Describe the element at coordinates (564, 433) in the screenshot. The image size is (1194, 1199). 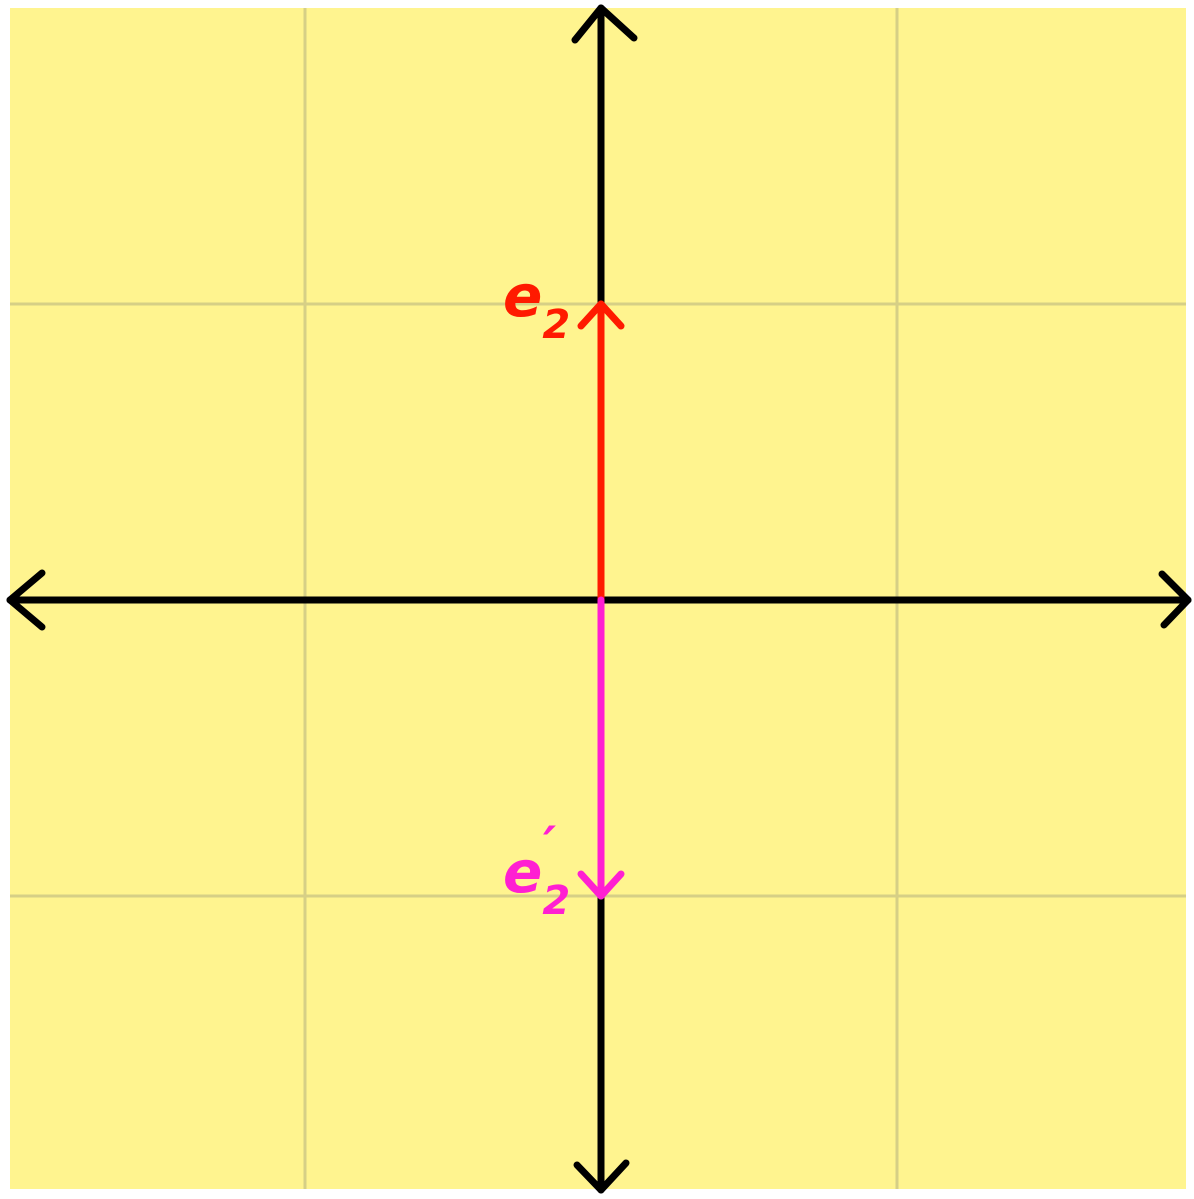
I see `vector-e2: e2` at that location.